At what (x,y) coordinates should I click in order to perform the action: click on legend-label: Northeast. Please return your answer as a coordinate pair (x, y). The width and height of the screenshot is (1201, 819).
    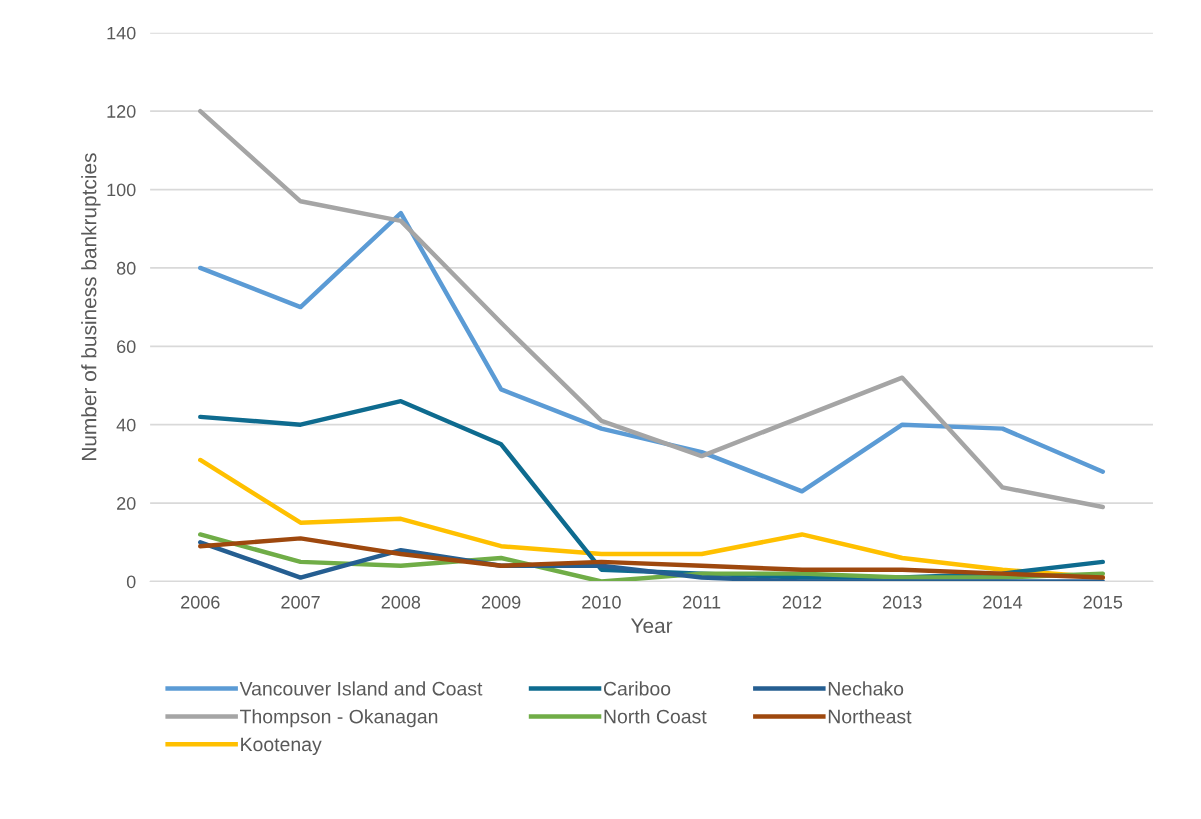
    Looking at the image, I should click on (870, 716).